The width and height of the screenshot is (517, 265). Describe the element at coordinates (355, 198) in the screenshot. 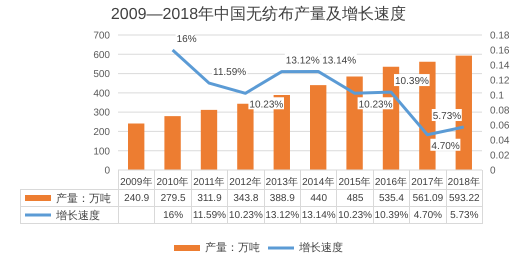

I see `data-label: 485` at that location.